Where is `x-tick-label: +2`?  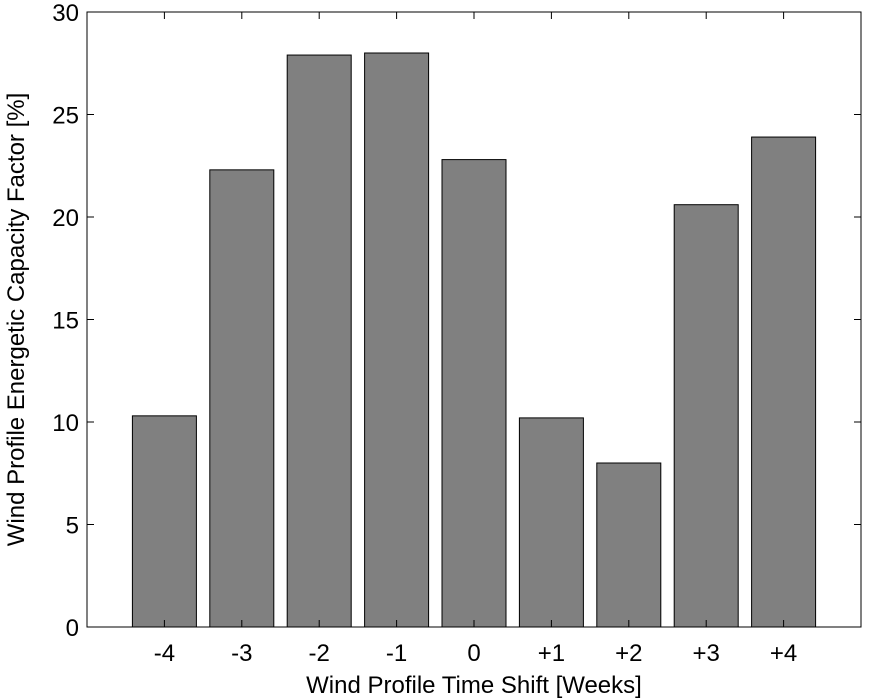 x-tick-label: +2 is located at coordinates (628, 653).